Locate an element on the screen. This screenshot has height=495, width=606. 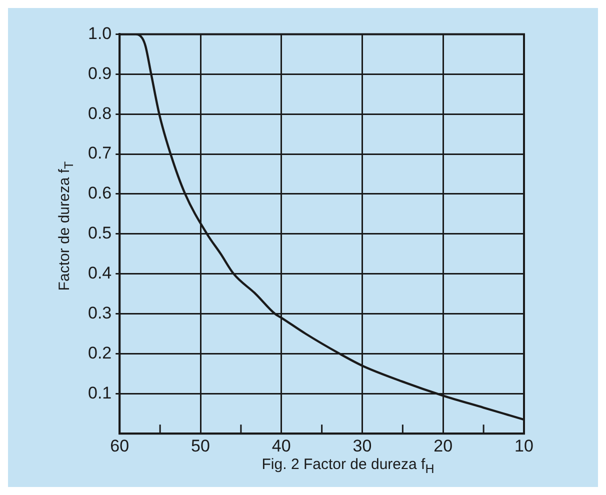
y-tick-label: 0.5 is located at coordinates (100, 233).